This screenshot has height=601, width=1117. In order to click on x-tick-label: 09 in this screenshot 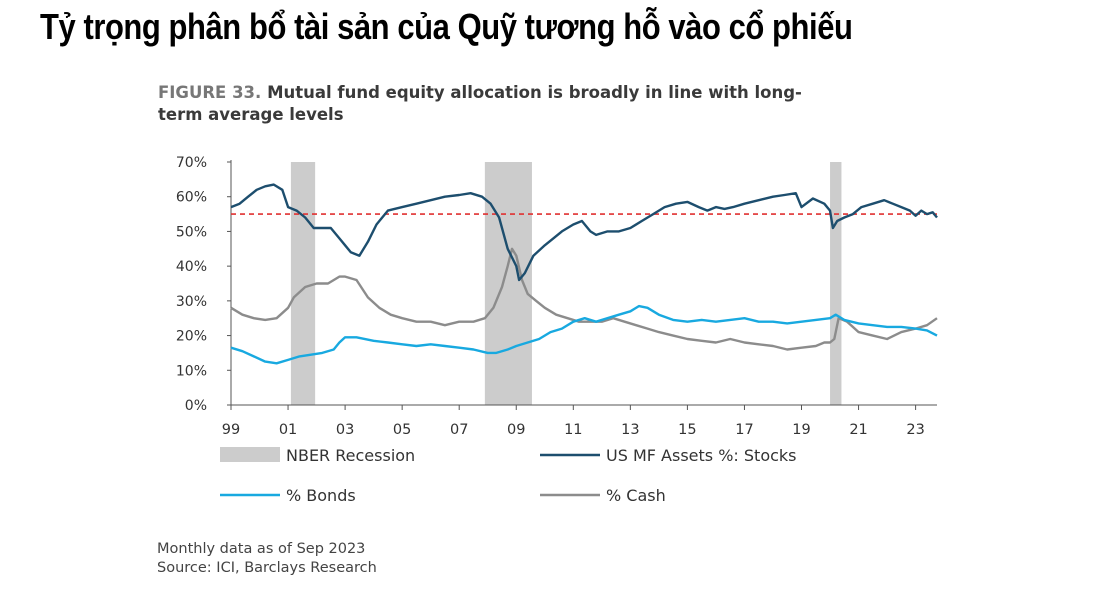, I will do `click(516, 430)`.